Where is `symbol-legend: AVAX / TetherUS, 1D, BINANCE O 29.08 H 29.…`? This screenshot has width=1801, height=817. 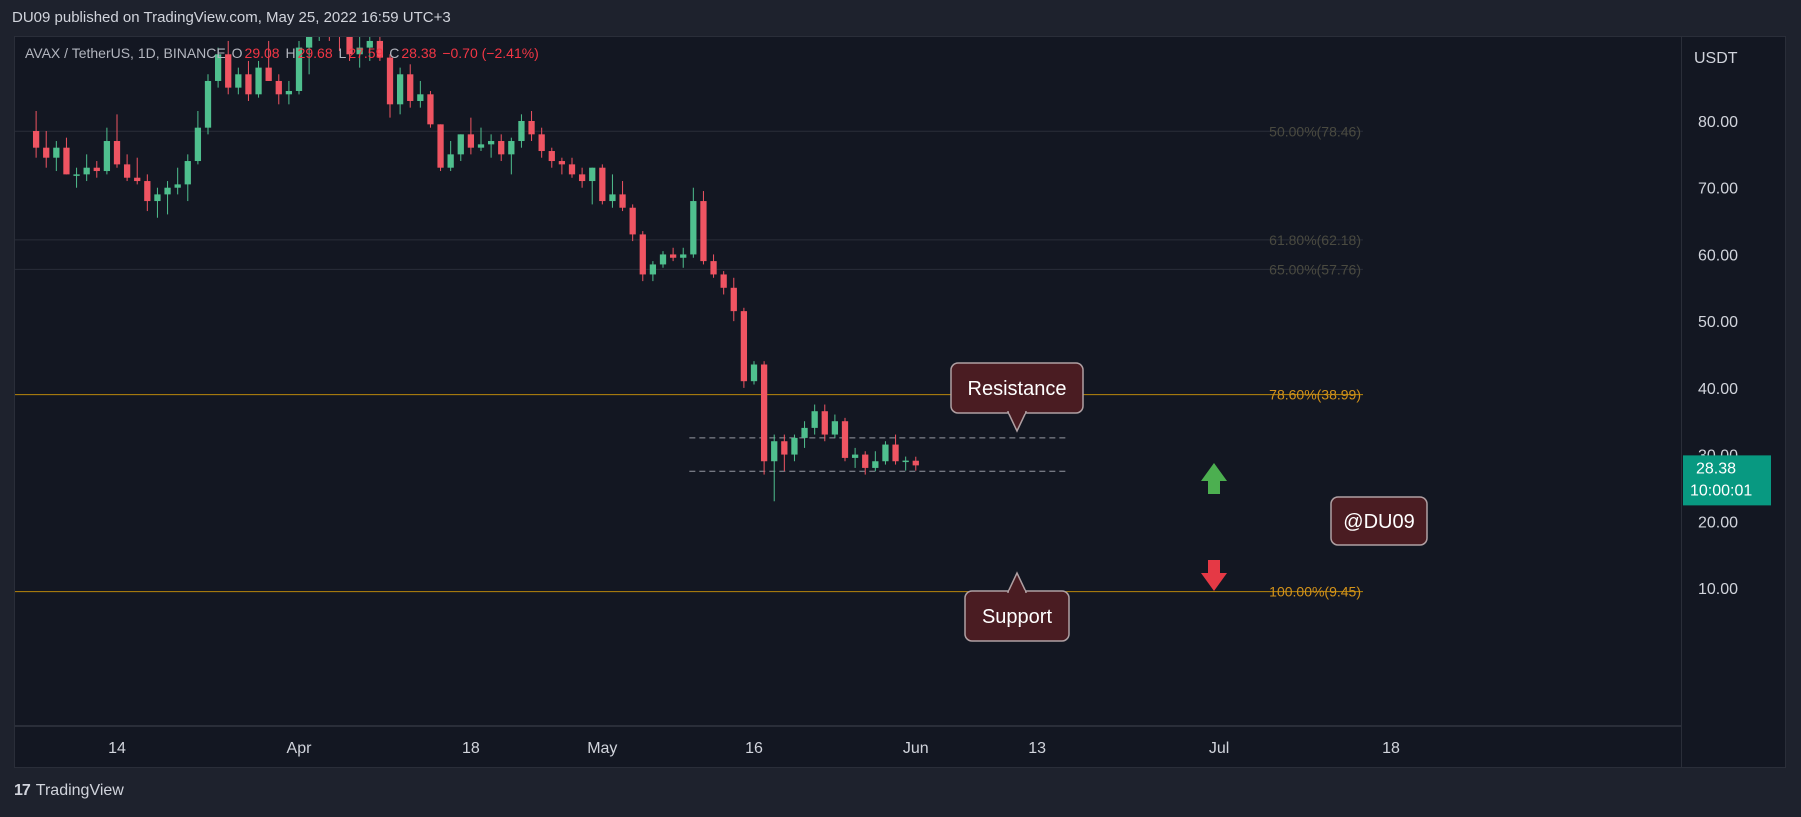 symbol-legend: AVAX / TetherUS, 1D, BINANCE O 29.08 H 29.… is located at coordinates (283, 53).